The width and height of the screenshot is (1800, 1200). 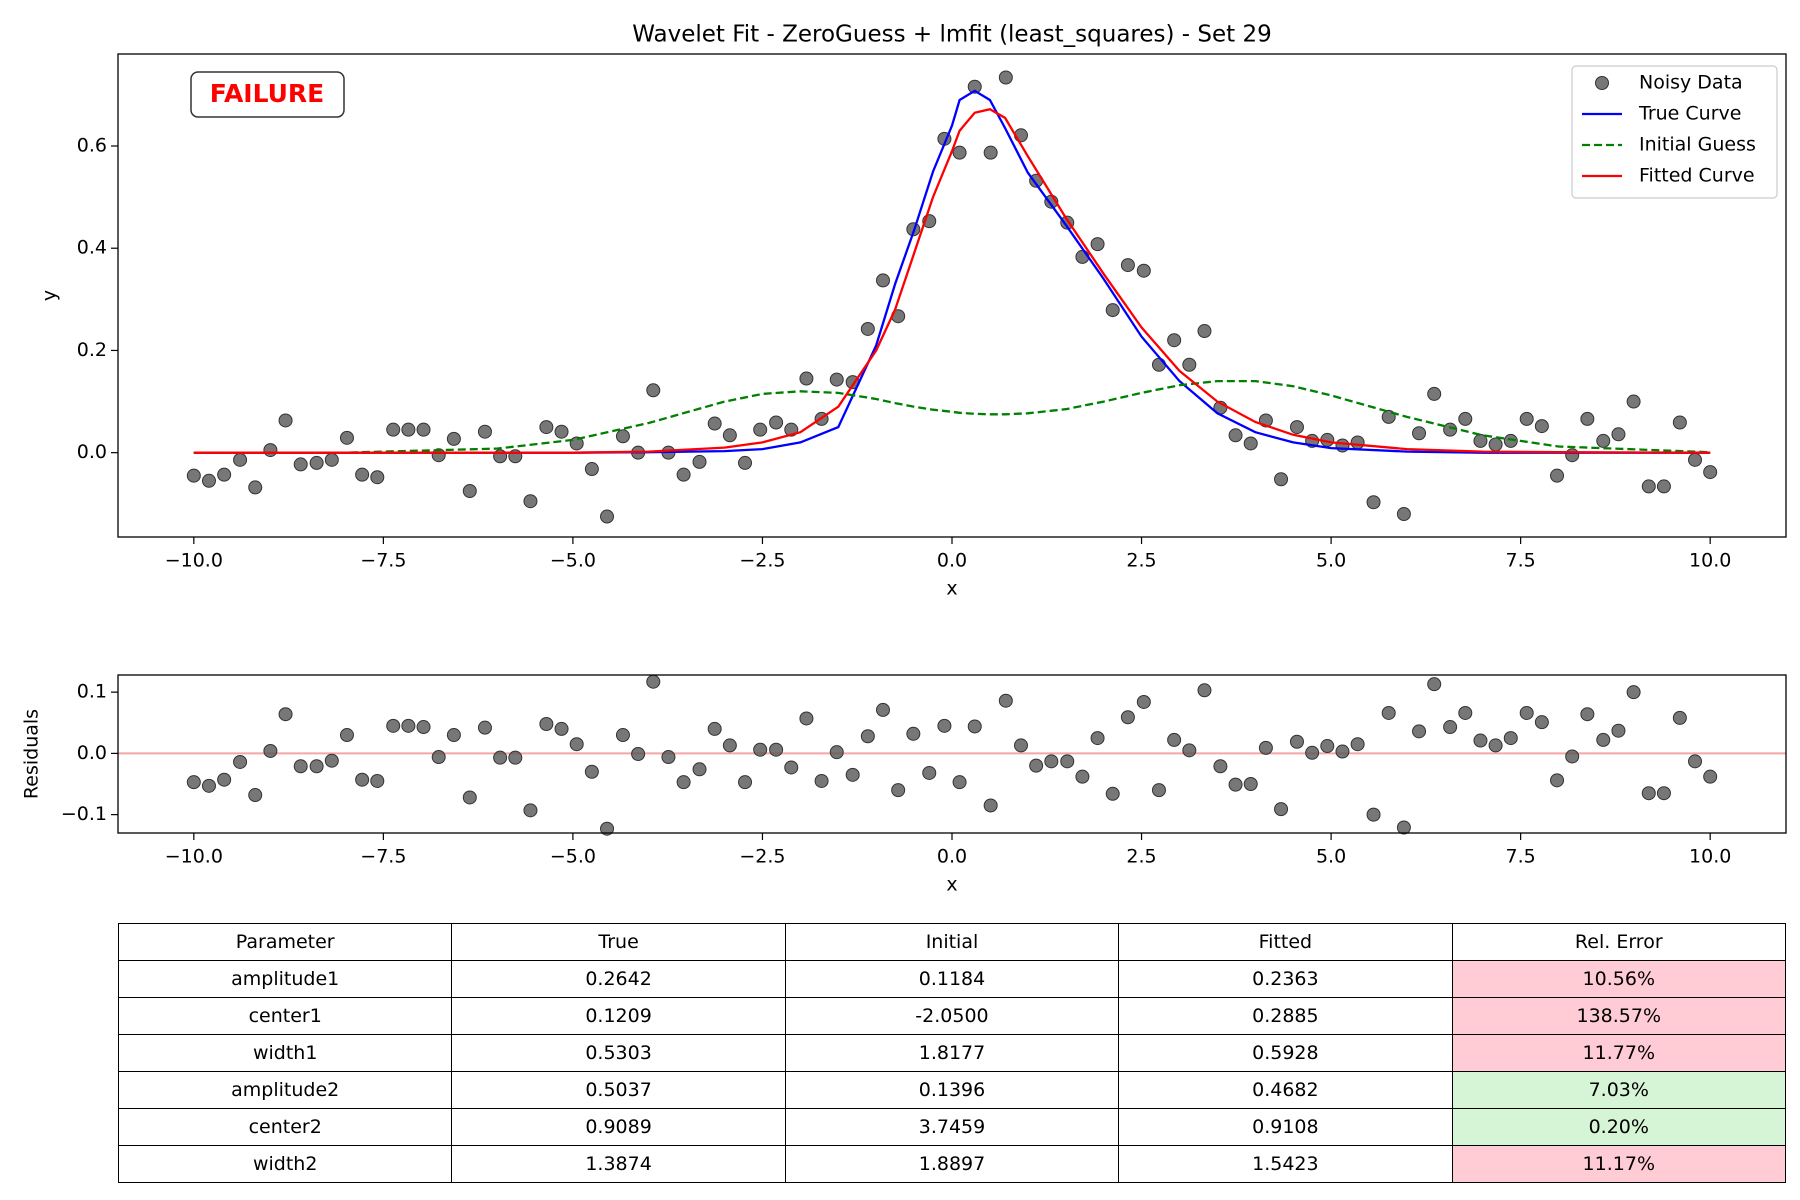 I want to click on x-tick-label: 0.0, so click(x=952, y=561).